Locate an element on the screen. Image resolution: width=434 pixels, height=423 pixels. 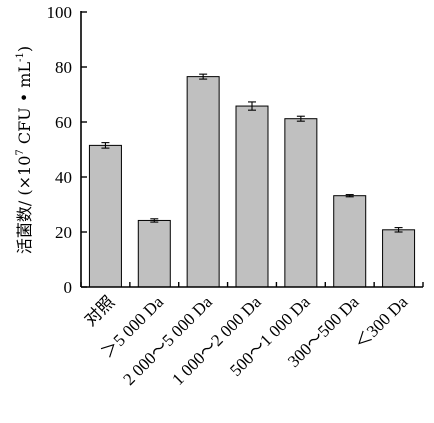
y-axis-label-group: 活菌数/ (×107 CFU • mL-1) is located at coordinates (24, 150).